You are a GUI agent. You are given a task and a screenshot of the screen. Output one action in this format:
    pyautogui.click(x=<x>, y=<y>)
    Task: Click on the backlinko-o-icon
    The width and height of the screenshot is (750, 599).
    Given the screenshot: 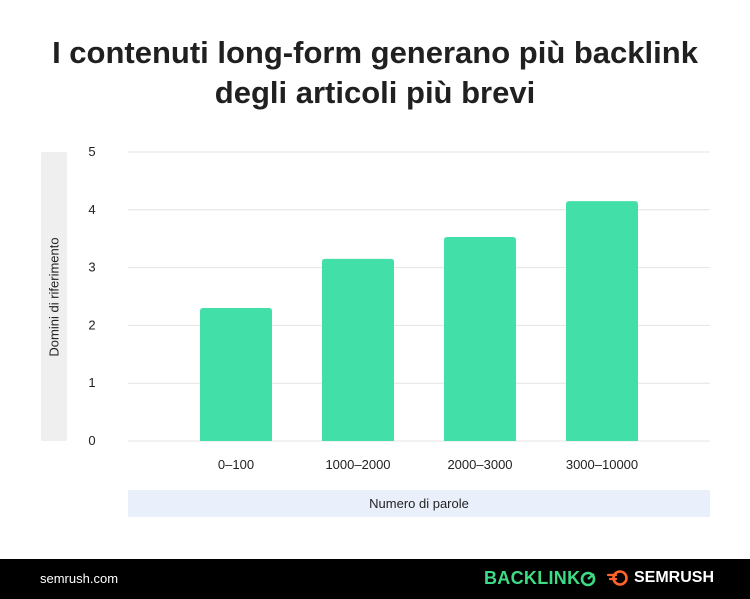 What is the action you would take?
    pyautogui.click(x=588, y=578)
    